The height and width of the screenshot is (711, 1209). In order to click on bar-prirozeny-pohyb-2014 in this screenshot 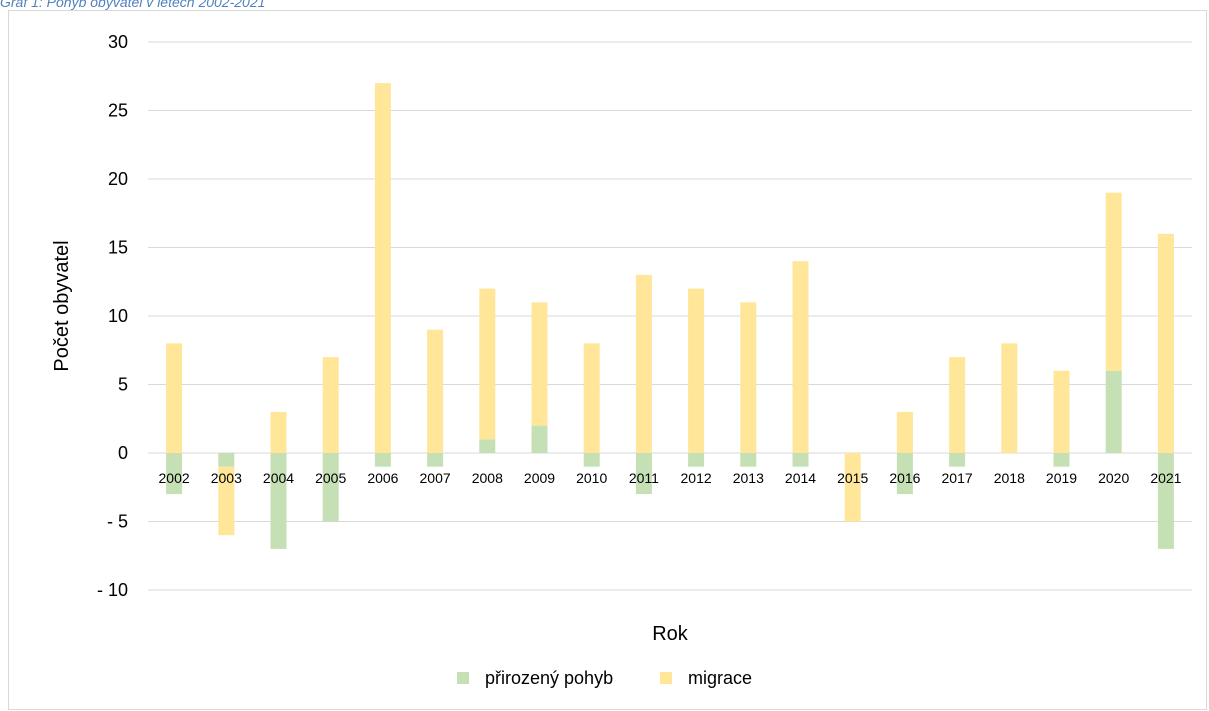, I will do `click(800, 460)`.